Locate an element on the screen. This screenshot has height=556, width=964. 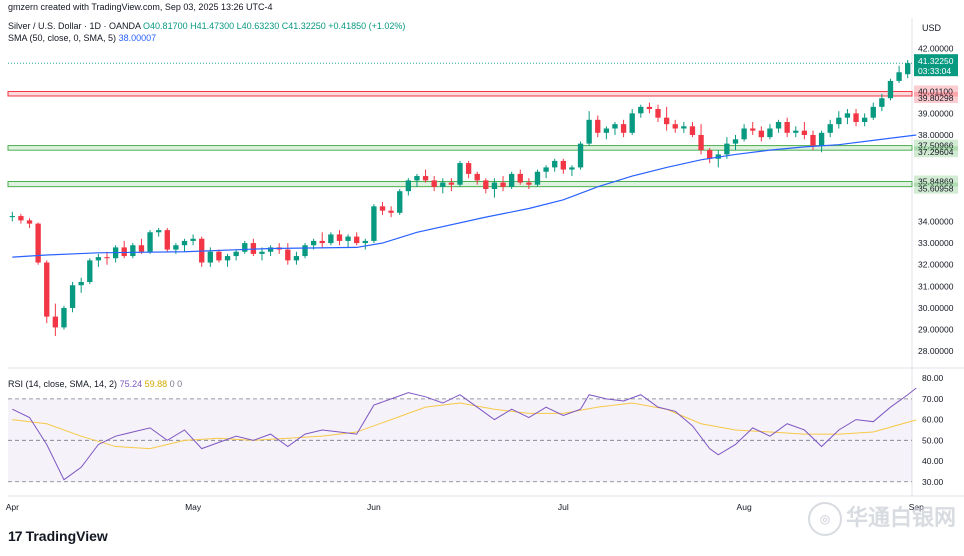
rsi-tick-label: 70.00 is located at coordinates (933, 399).